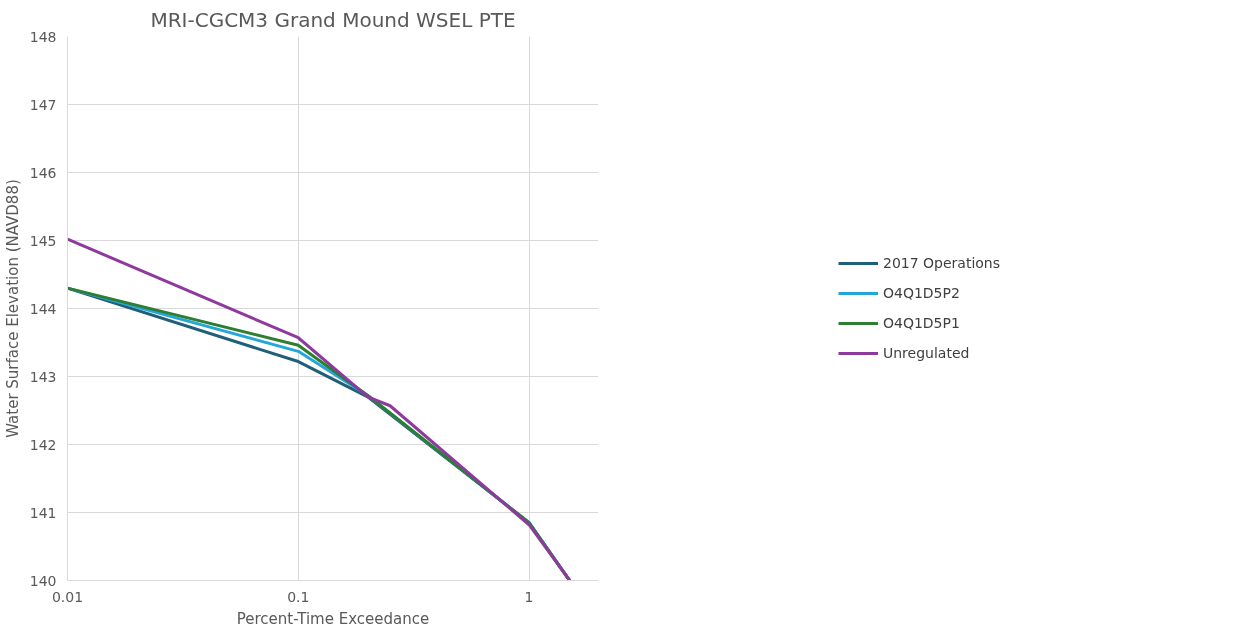  What do you see at coordinates (941, 263) in the screenshot?
I see `legend-label: 2017 Operations` at bounding box center [941, 263].